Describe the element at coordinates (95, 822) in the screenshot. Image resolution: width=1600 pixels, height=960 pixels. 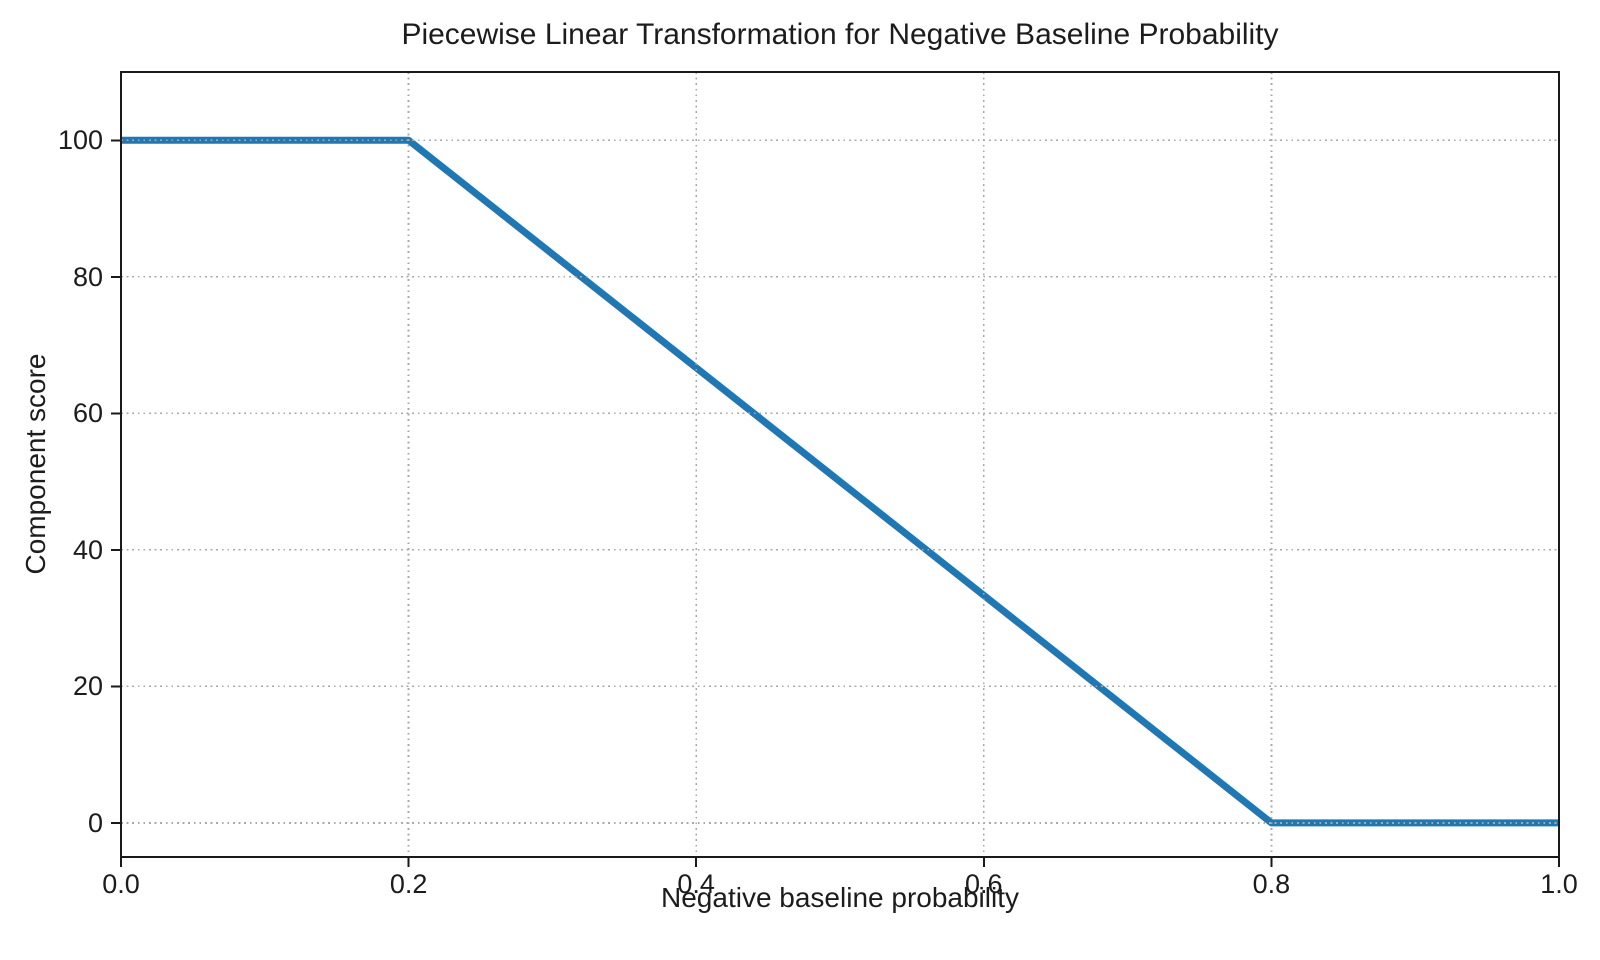
I see `y-tick-label: 0` at that location.